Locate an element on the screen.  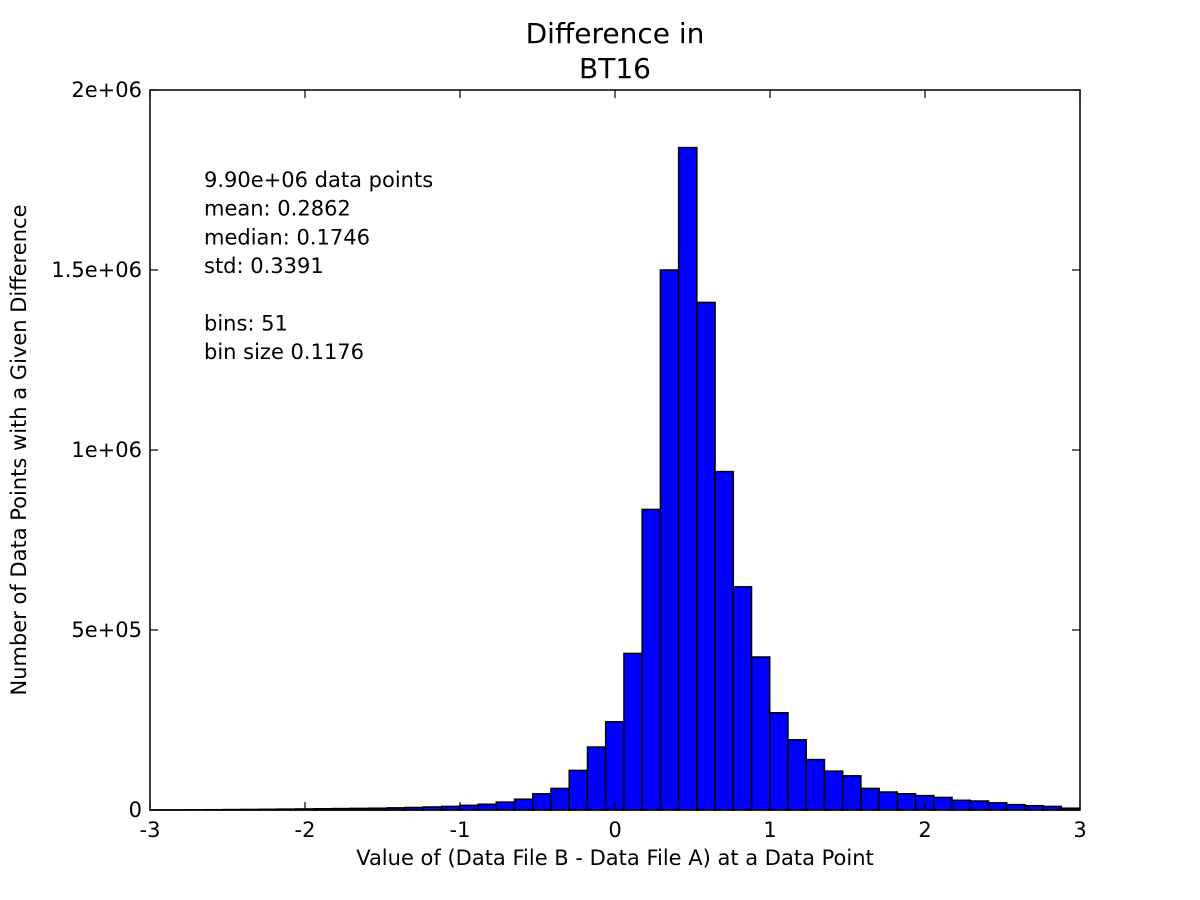
y-tick-label: 1.5e+06 is located at coordinates (96, 270).